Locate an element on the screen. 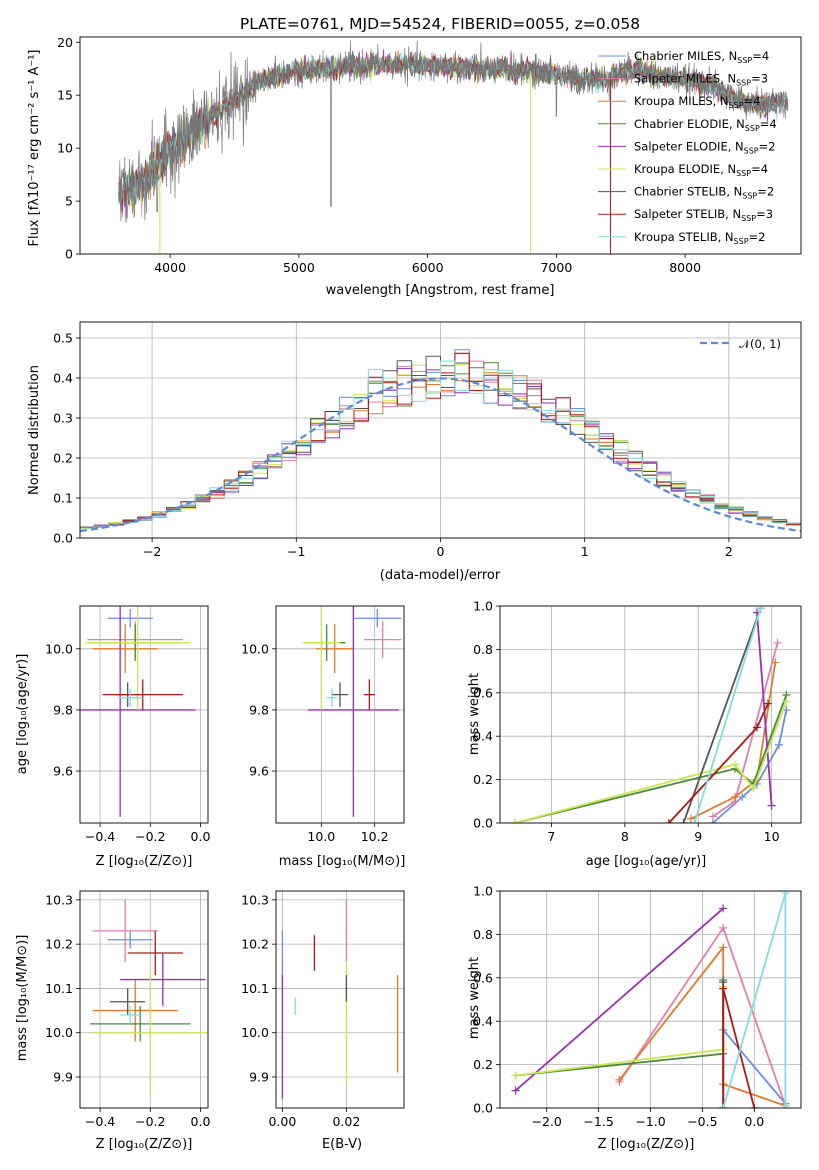  mass-weight-vs-metallicity-xlabel: Z [log₁₀(Z/Z⊙)] is located at coordinates (646, 1144).